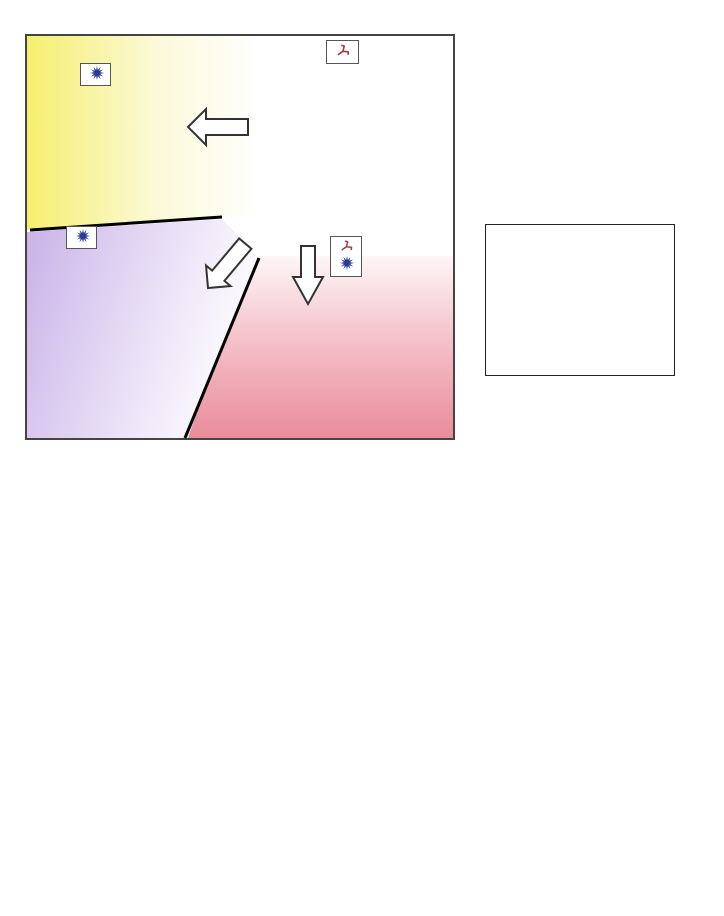 This screenshot has width=724, height=916. I want to click on panel-f-chart, so click(345, 797).